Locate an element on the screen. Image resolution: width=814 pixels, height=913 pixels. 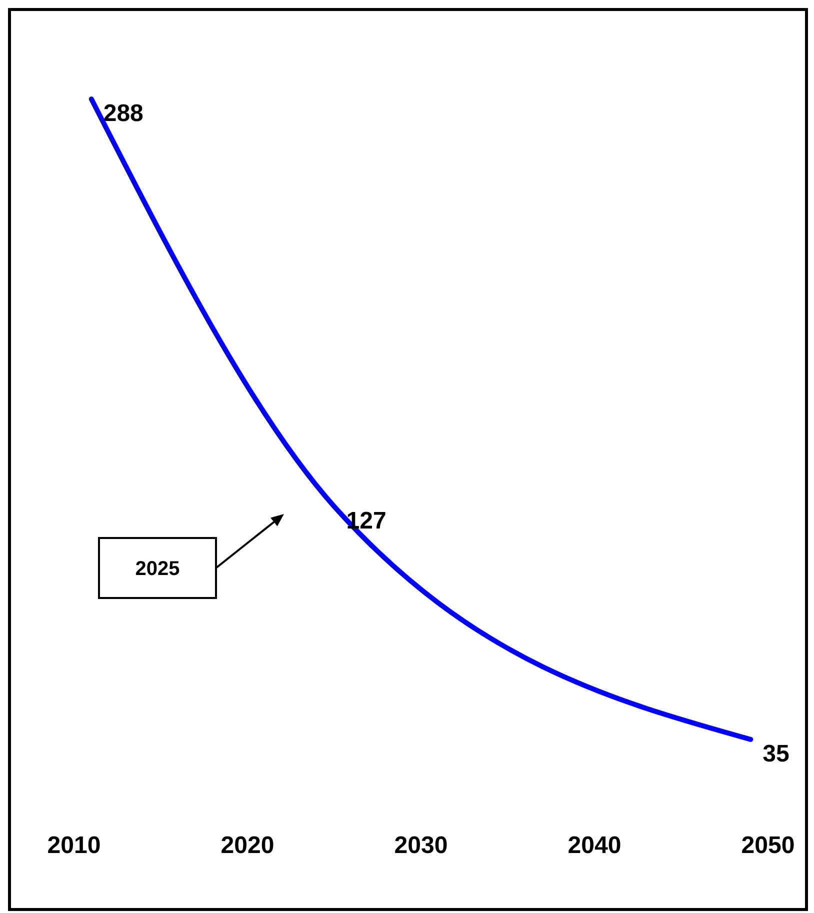
data-label: 127 is located at coordinates (366, 521).